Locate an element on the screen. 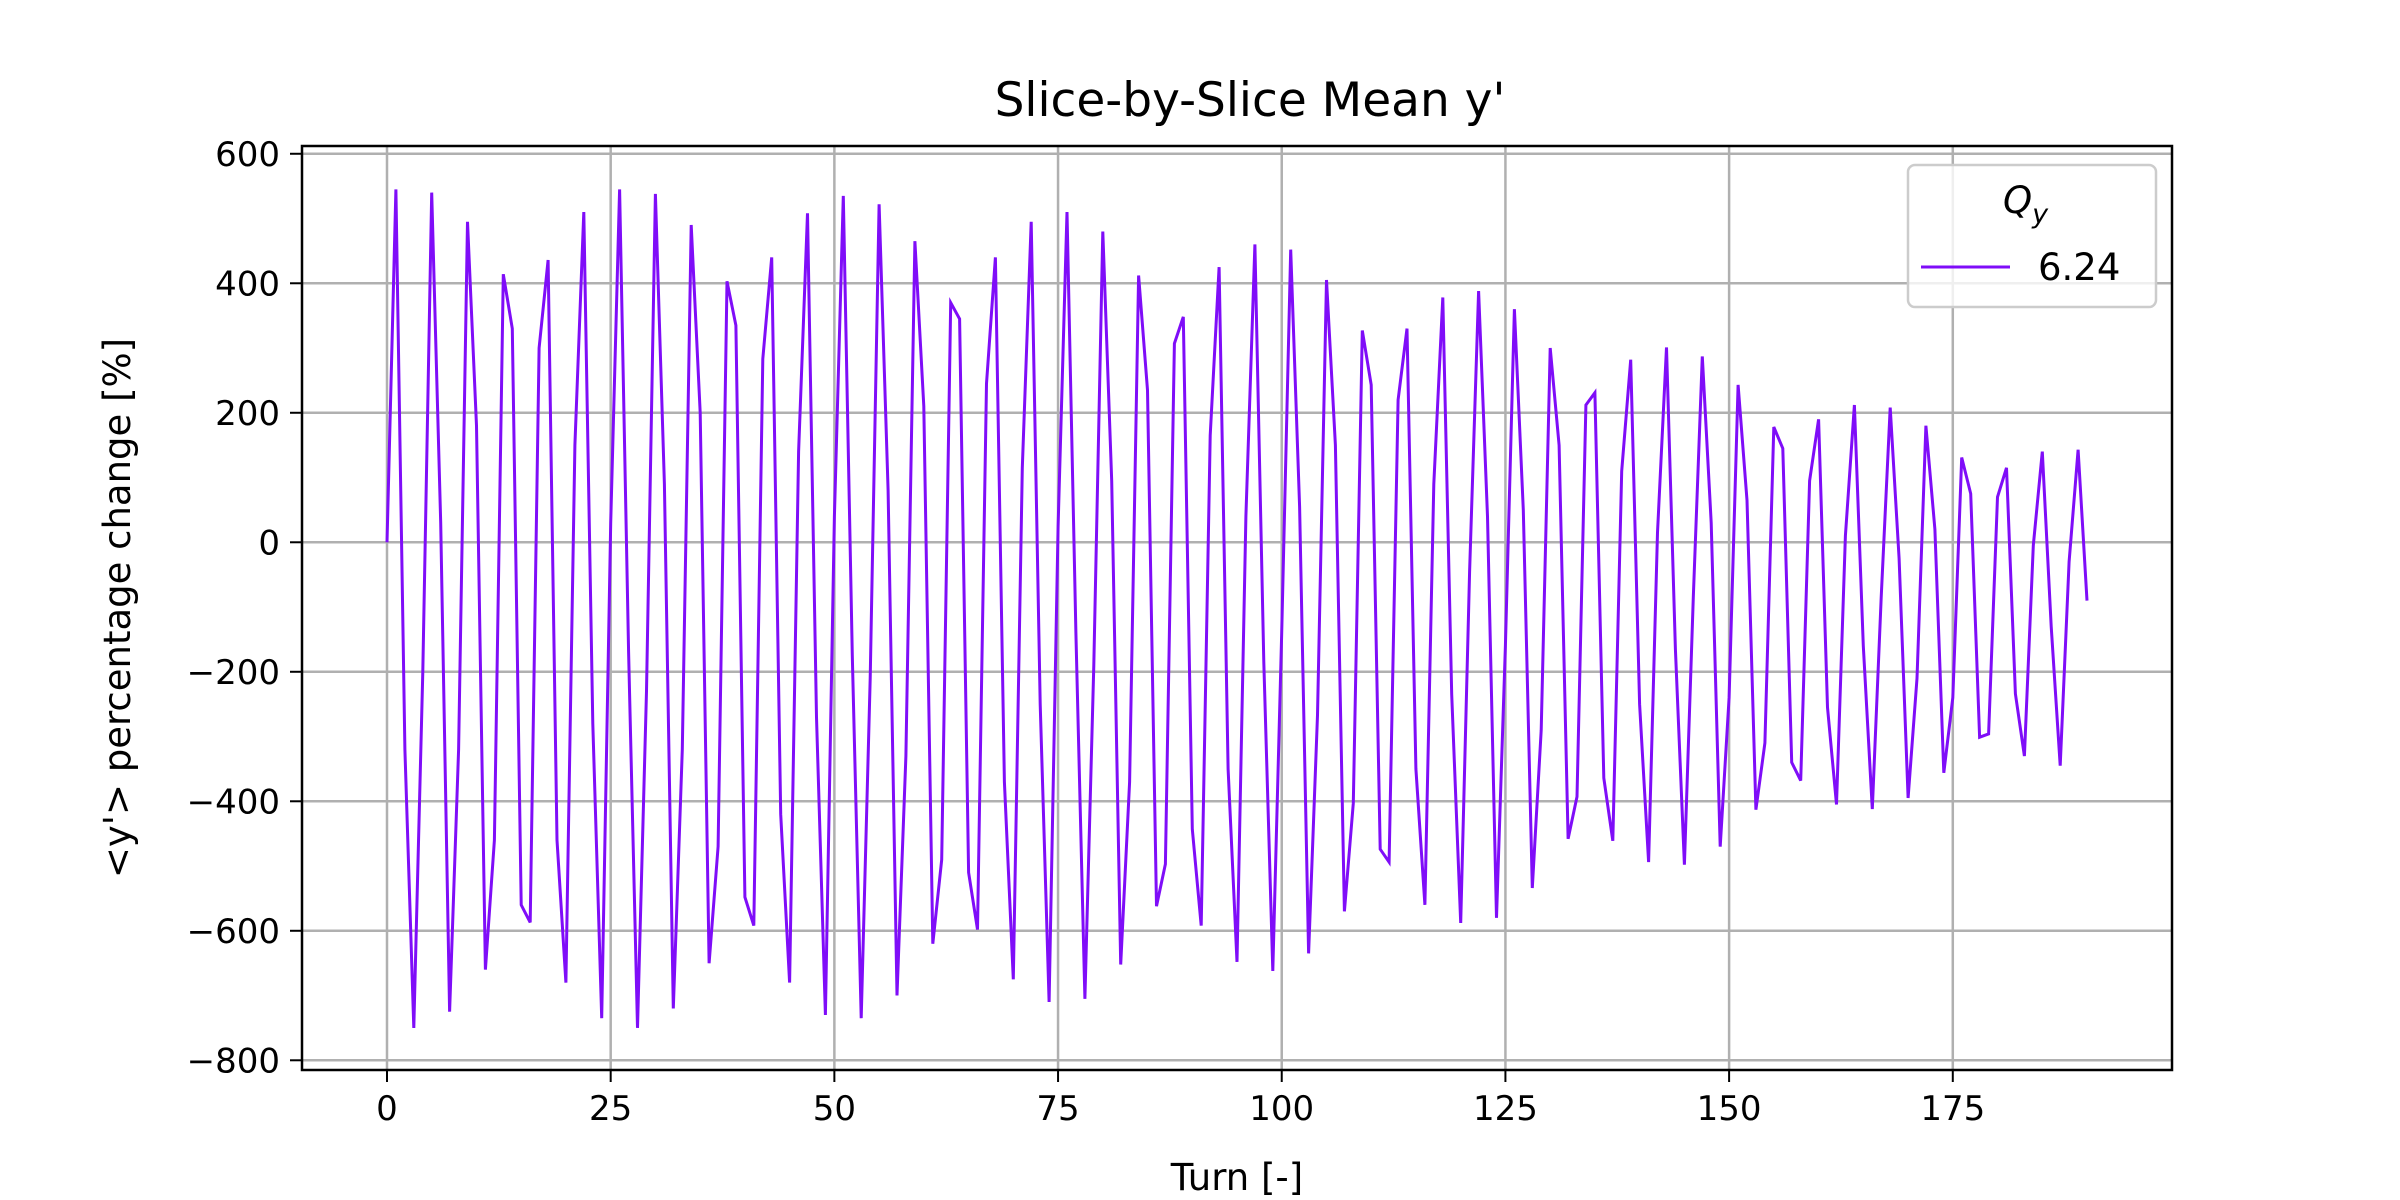 The width and height of the screenshot is (2400, 1200). x-tick-label: 75 is located at coordinates (1057, 1109).